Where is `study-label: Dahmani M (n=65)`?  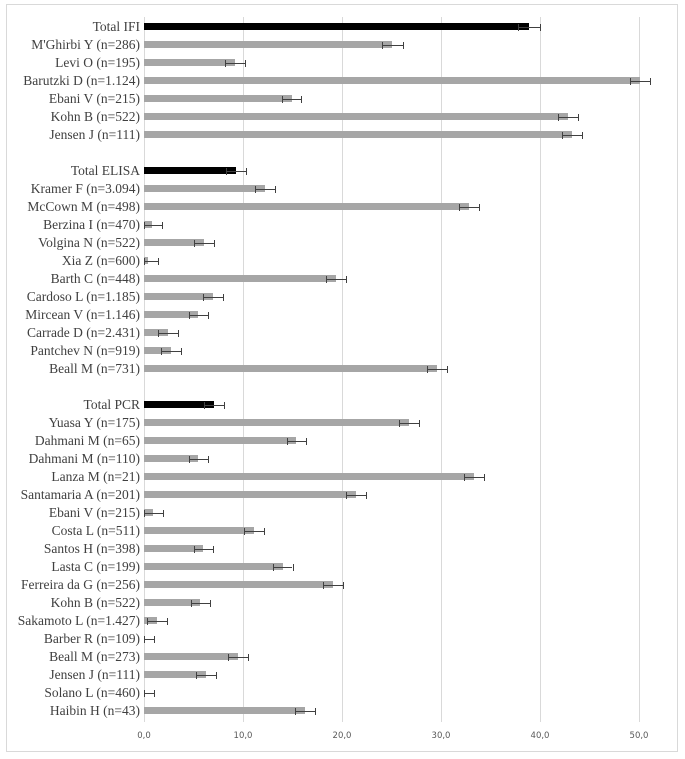 study-label: Dahmani M (n=65) is located at coordinates (87, 440).